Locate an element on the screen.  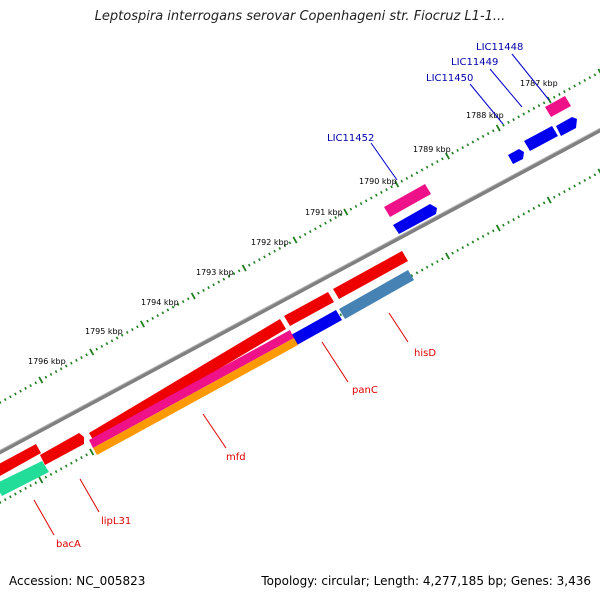
forward-strand-genes is located at coordinates (477, 156).